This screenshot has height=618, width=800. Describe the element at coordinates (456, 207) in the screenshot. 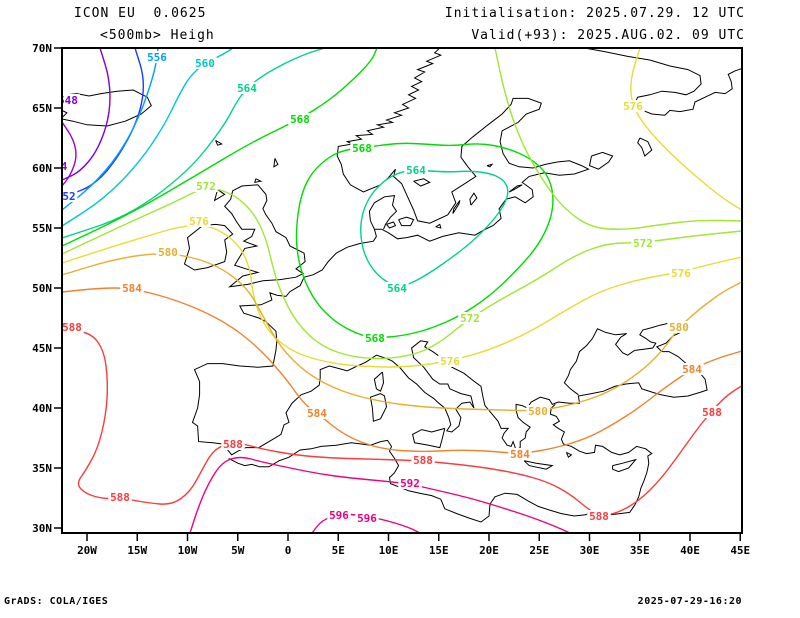

I see `coastline-oland` at that location.